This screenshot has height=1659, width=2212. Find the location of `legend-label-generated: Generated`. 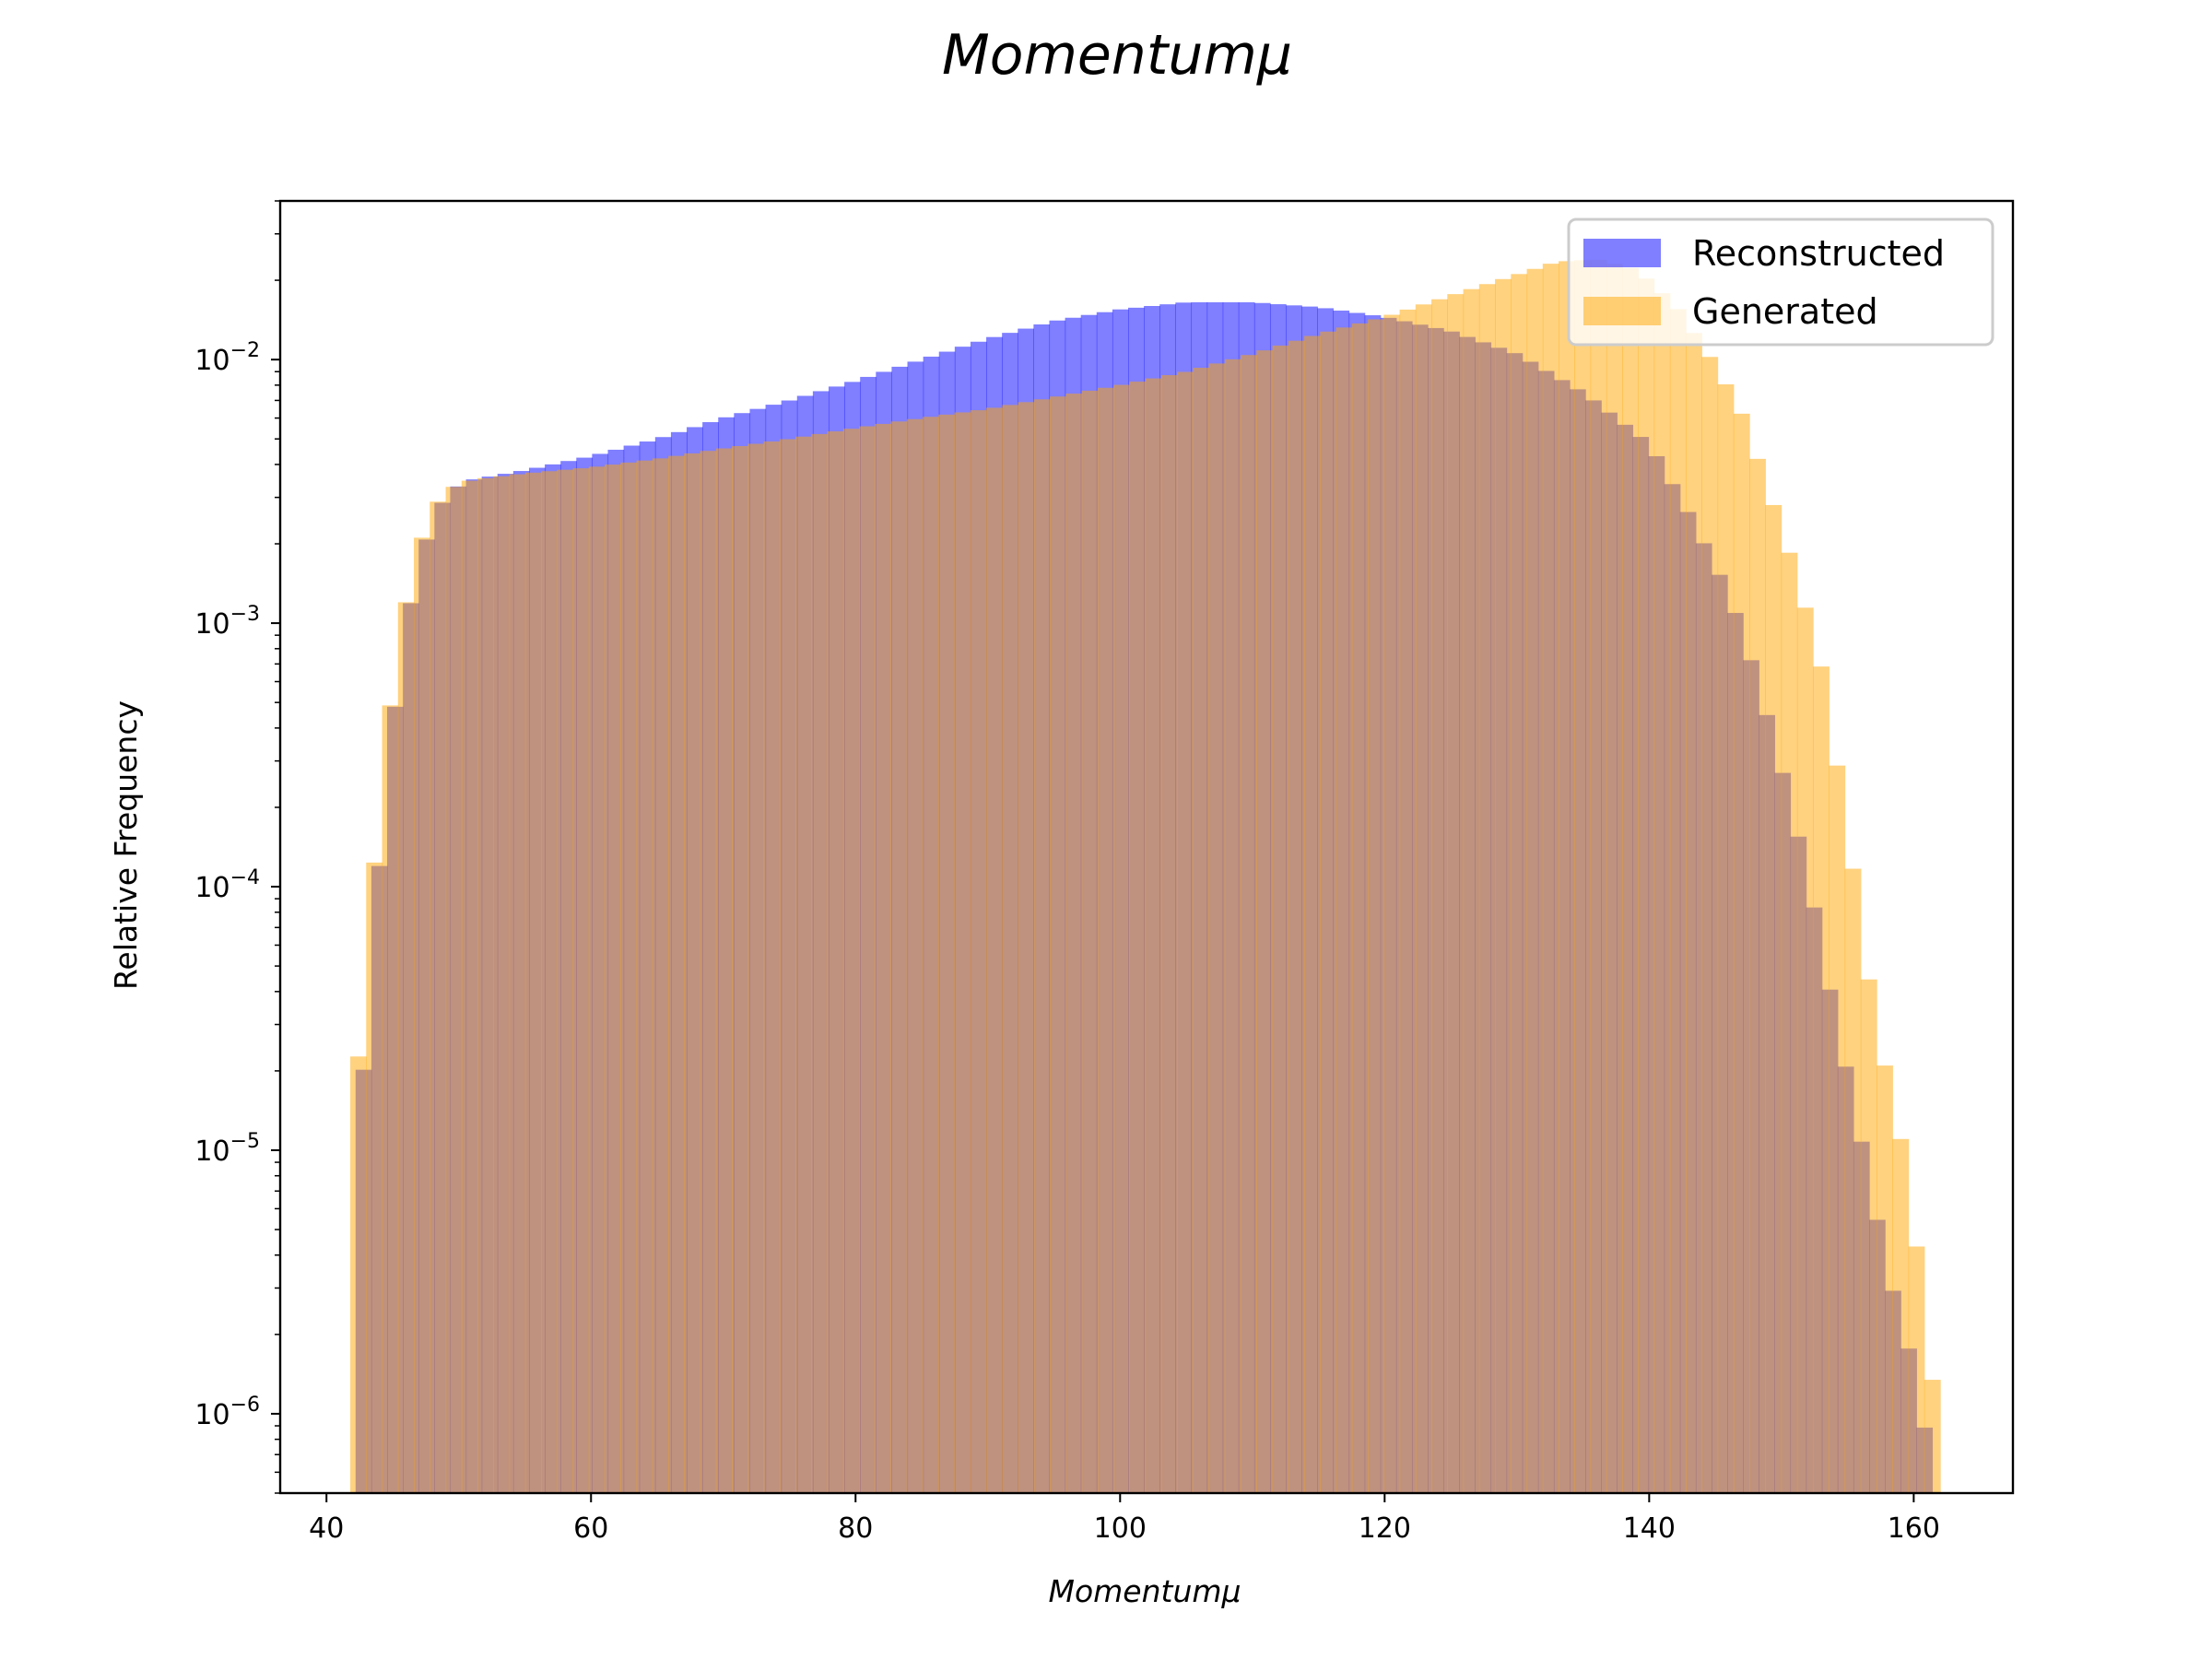

legend-label-generated: Generated is located at coordinates (1785, 311).